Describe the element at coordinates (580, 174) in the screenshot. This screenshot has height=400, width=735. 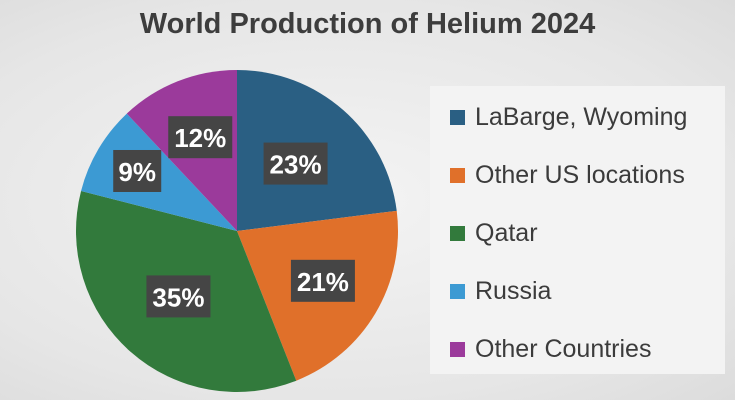
I see `legend-label: Other US locations` at that location.